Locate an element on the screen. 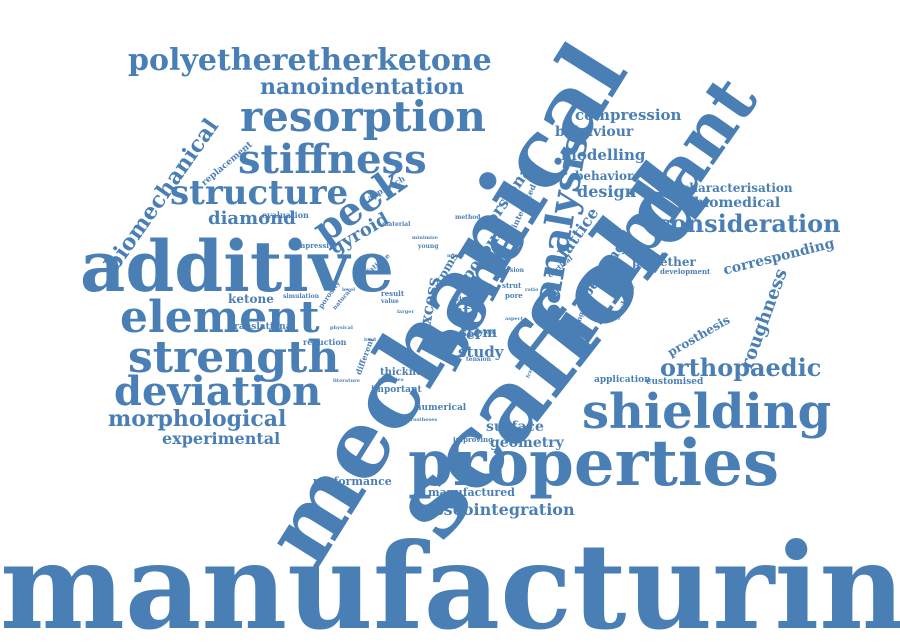 This screenshot has height=642, width=900. word: value is located at coordinates (390, 301).